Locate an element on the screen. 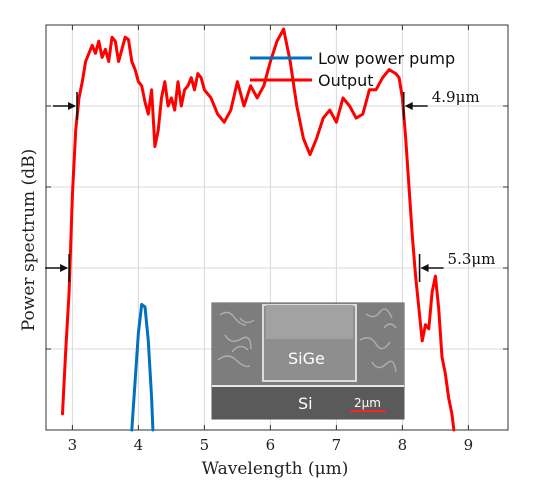  inset-label-sige: SiGe is located at coordinates (306, 358).